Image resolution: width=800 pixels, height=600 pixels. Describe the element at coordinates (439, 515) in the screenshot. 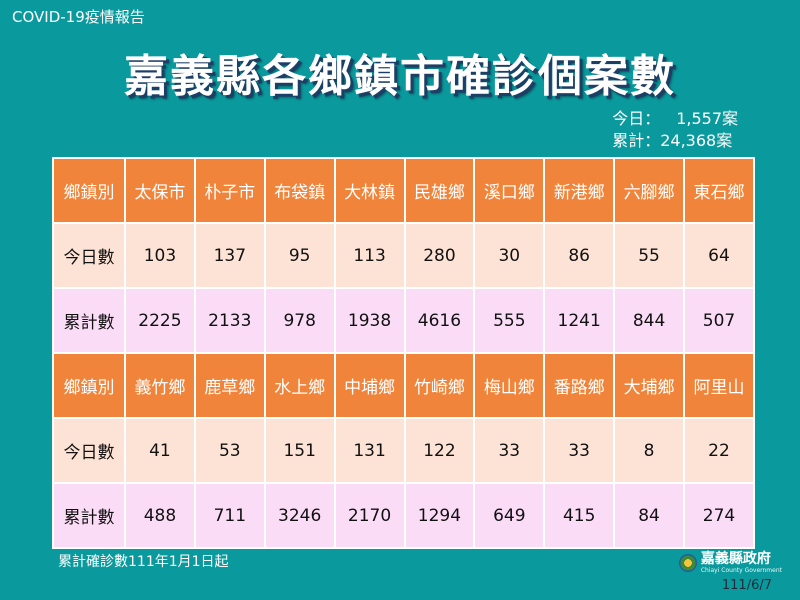

I see `total-count-cell: 1294` at that location.